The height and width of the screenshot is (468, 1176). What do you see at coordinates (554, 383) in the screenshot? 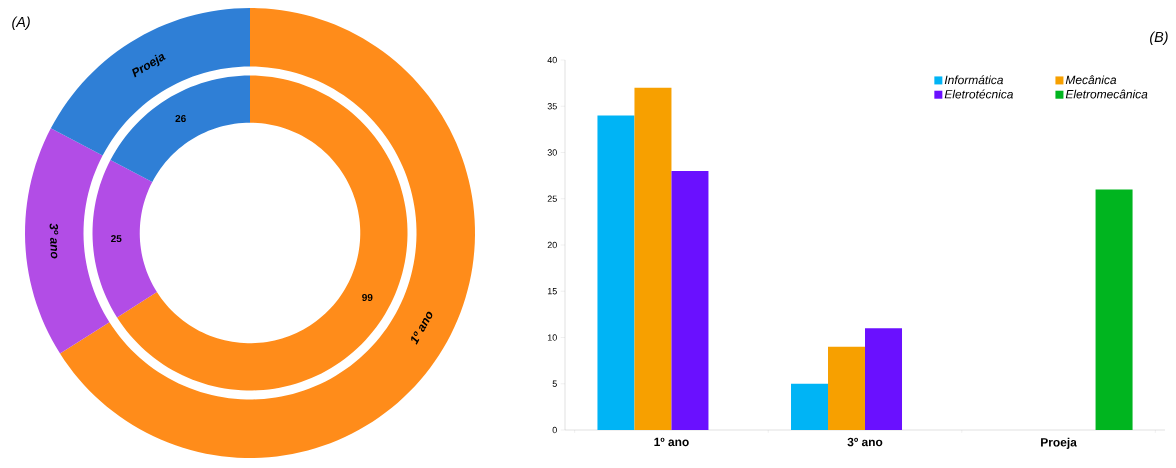
I see `y-tick-label: 5` at bounding box center [554, 383].